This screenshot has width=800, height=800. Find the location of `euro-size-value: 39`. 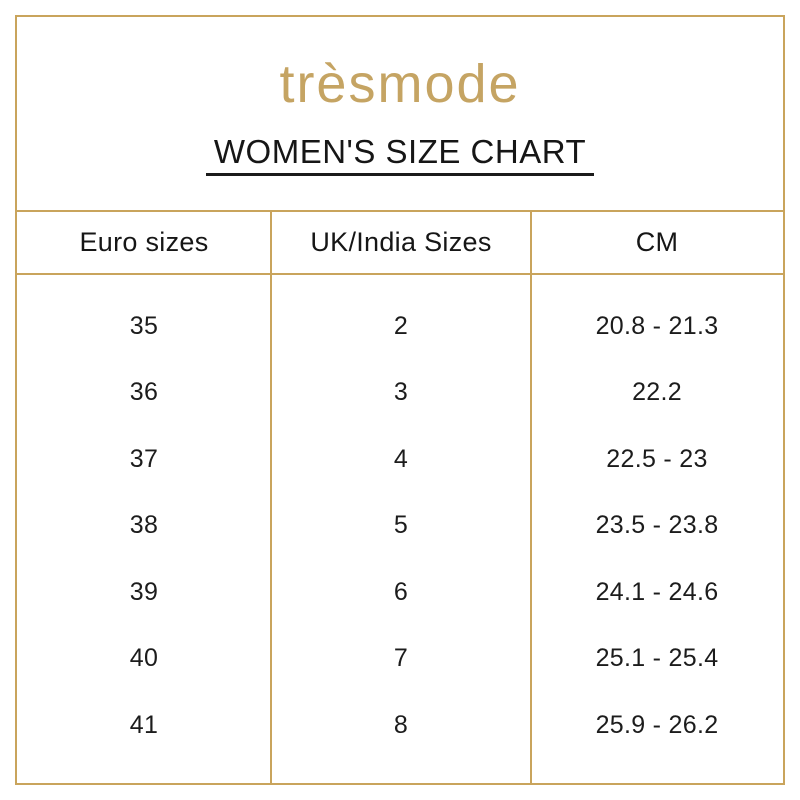

euro-size-value: 39 is located at coordinates (144, 591).